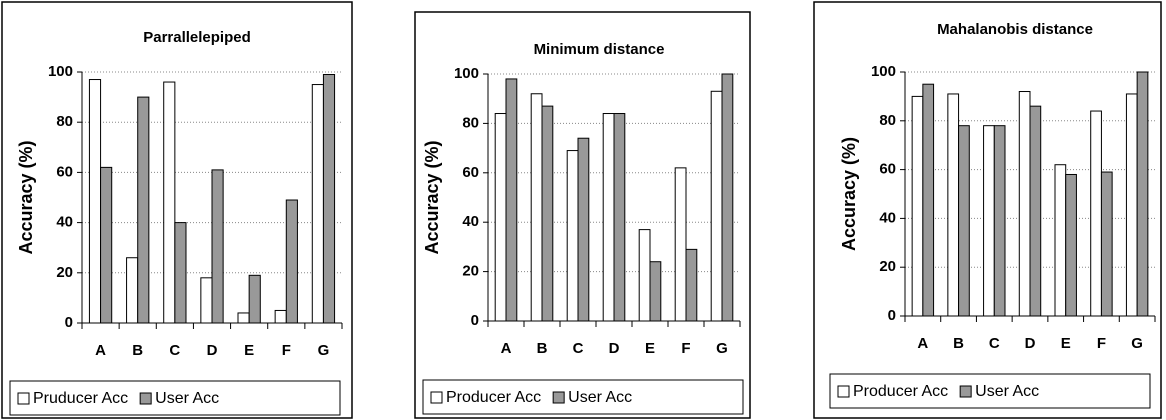  What do you see at coordinates (197, 37) in the screenshot?
I see `chart-title: Parrallelepiped` at bounding box center [197, 37].